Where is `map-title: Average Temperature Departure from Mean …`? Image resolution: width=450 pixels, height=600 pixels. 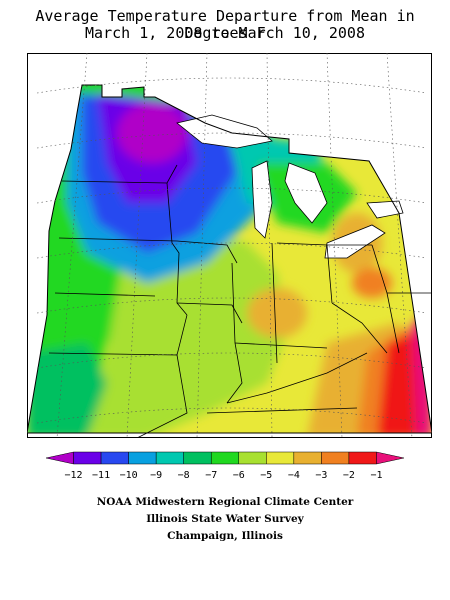
map-title: Average Temperature Departure from Mean … is located at coordinates (225, 24).